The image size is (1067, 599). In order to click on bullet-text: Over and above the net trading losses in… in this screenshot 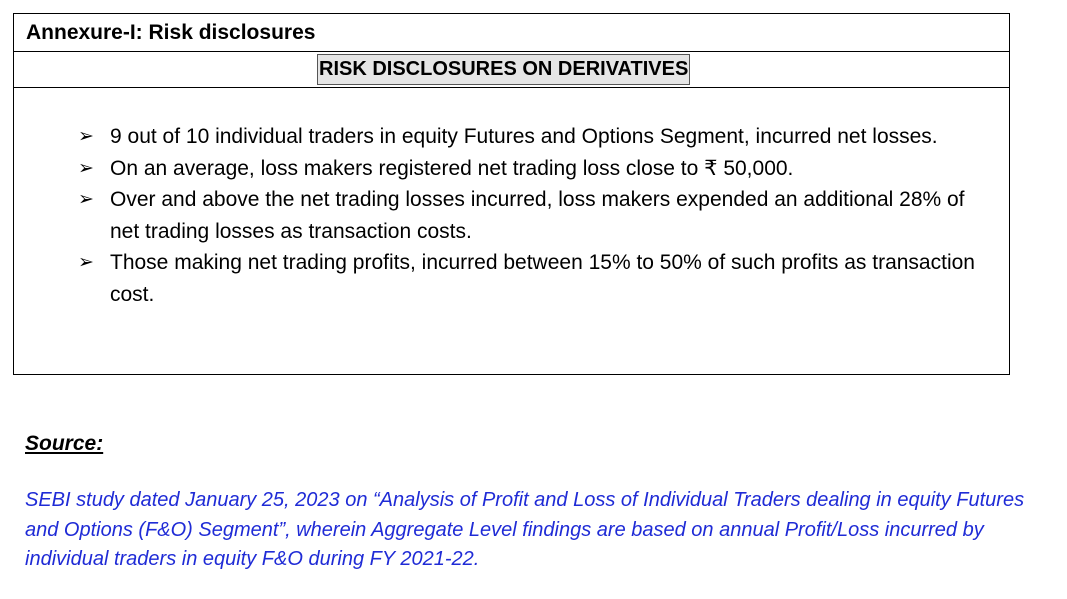, I will do `click(537, 215)`.